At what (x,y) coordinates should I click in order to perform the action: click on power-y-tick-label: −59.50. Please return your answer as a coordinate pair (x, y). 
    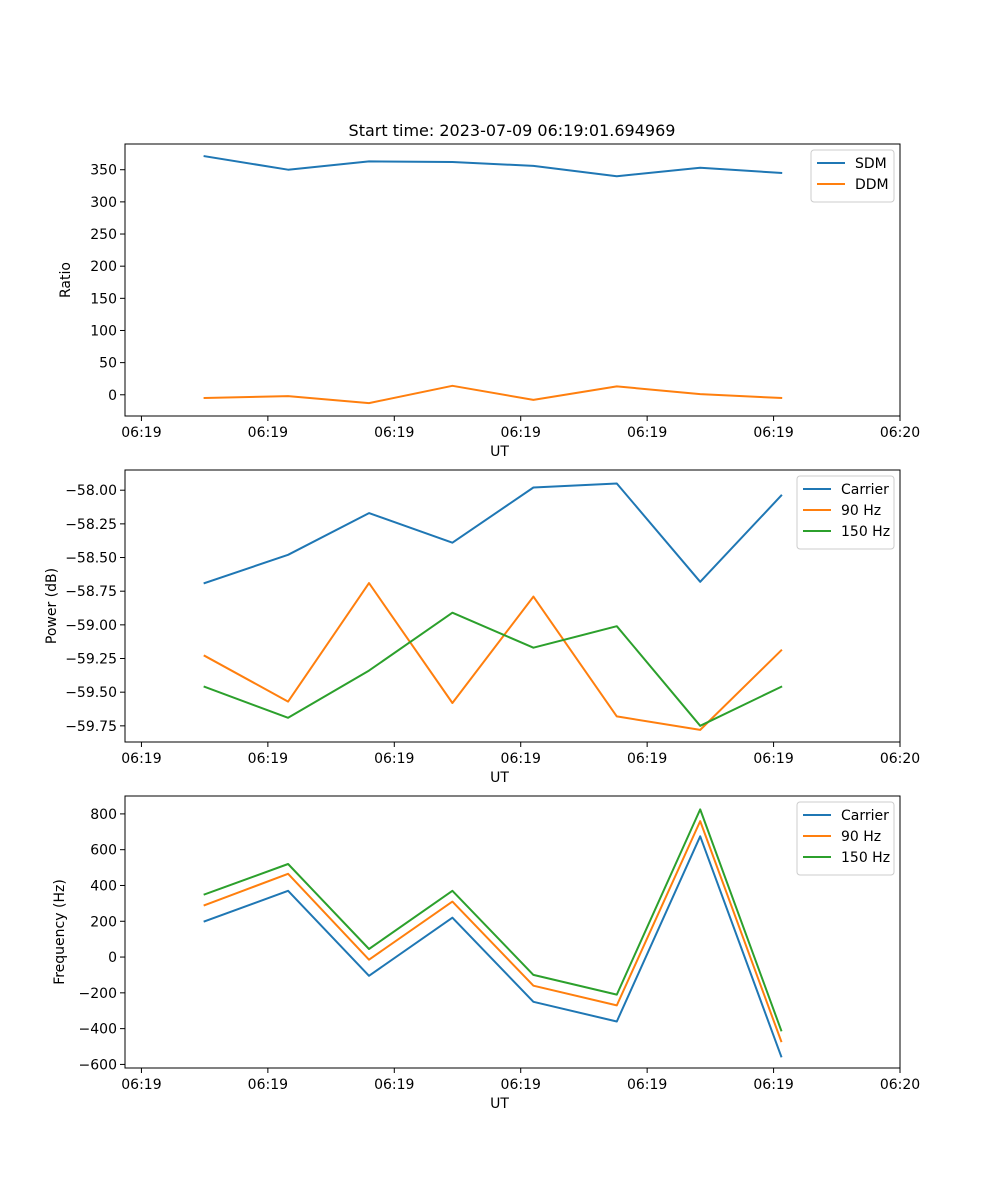
    Looking at the image, I should click on (91, 693).